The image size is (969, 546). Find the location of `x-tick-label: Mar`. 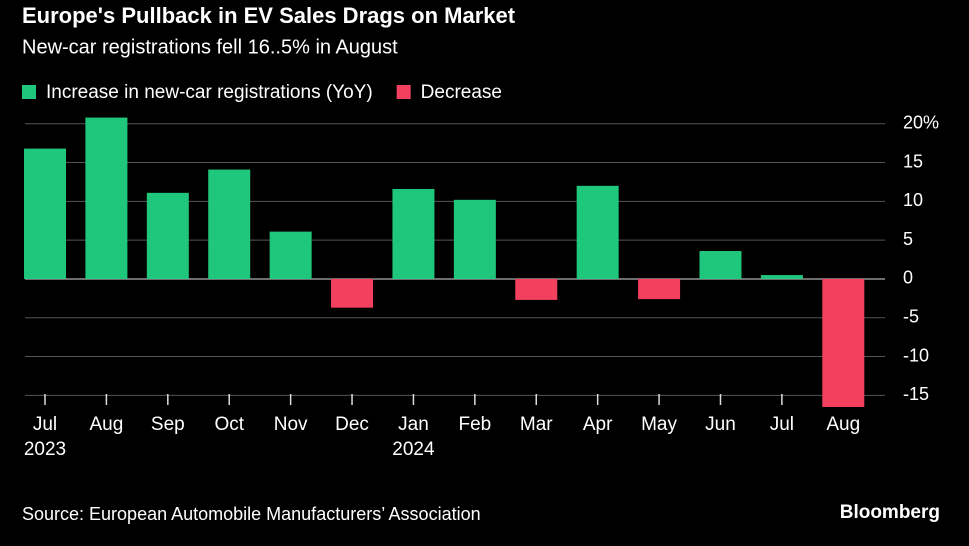

x-tick-label: Mar is located at coordinates (536, 424).